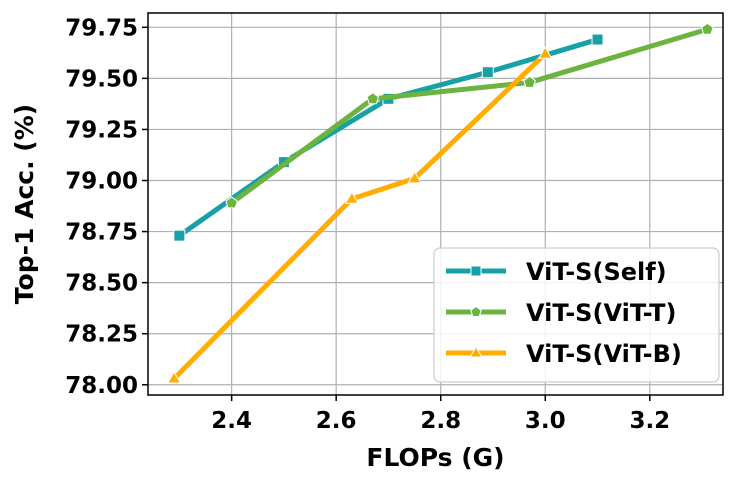 The height and width of the screenshot is (481, 748). What do you see at coordinates (24, 204) in the screenshot?
I see `y-axis-label: Top-1 Acc. (%)` at bounding box center [24, 204].